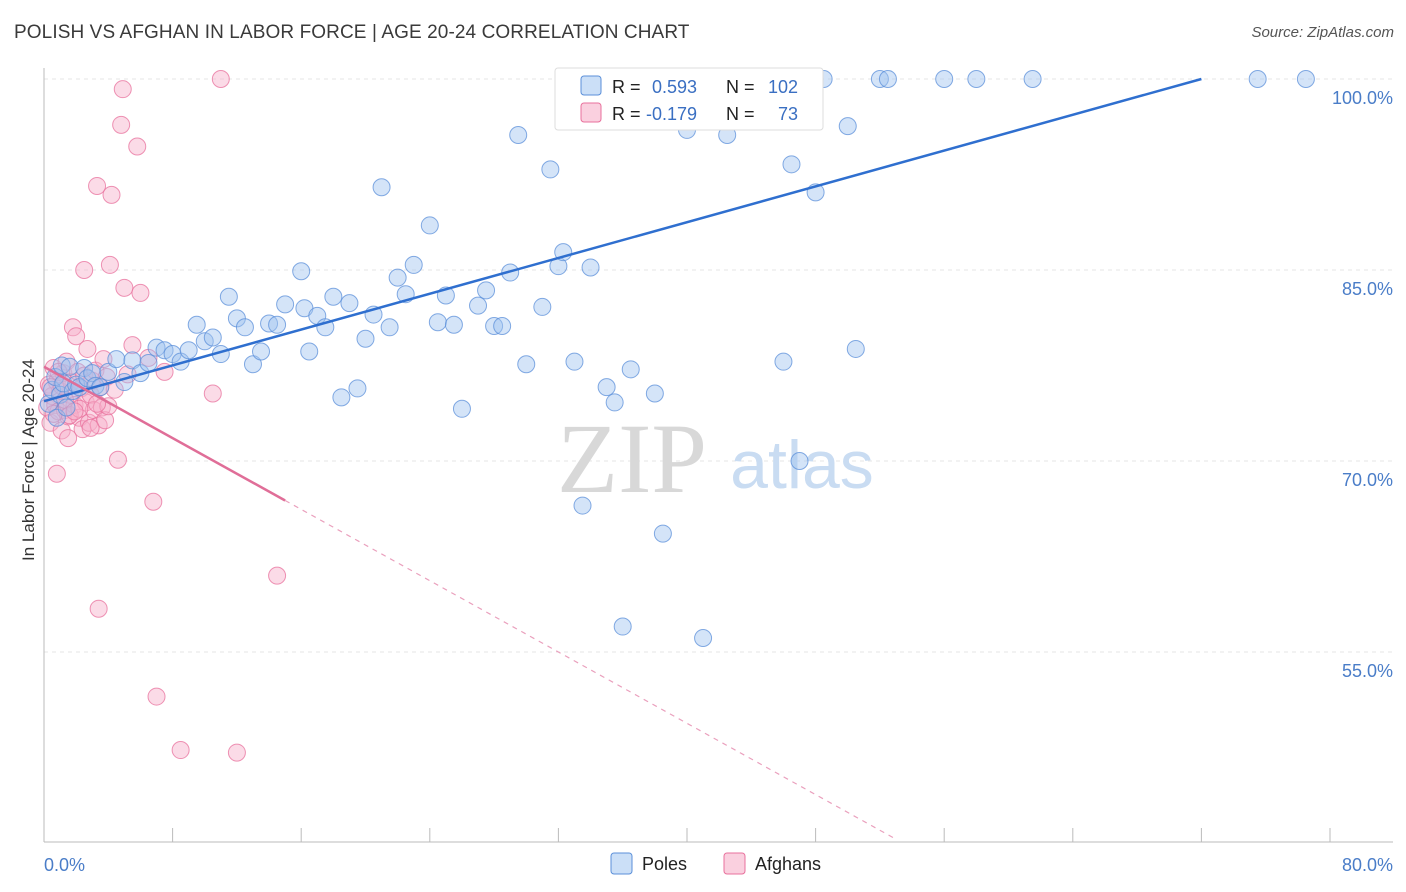 Image resolution: width=1406 pixels, height=892 pixels. What do you see at coordinates (671, 114) in the screenshot?
I see `afghans-r-value: -0.179` at bounding box center [671, 114].